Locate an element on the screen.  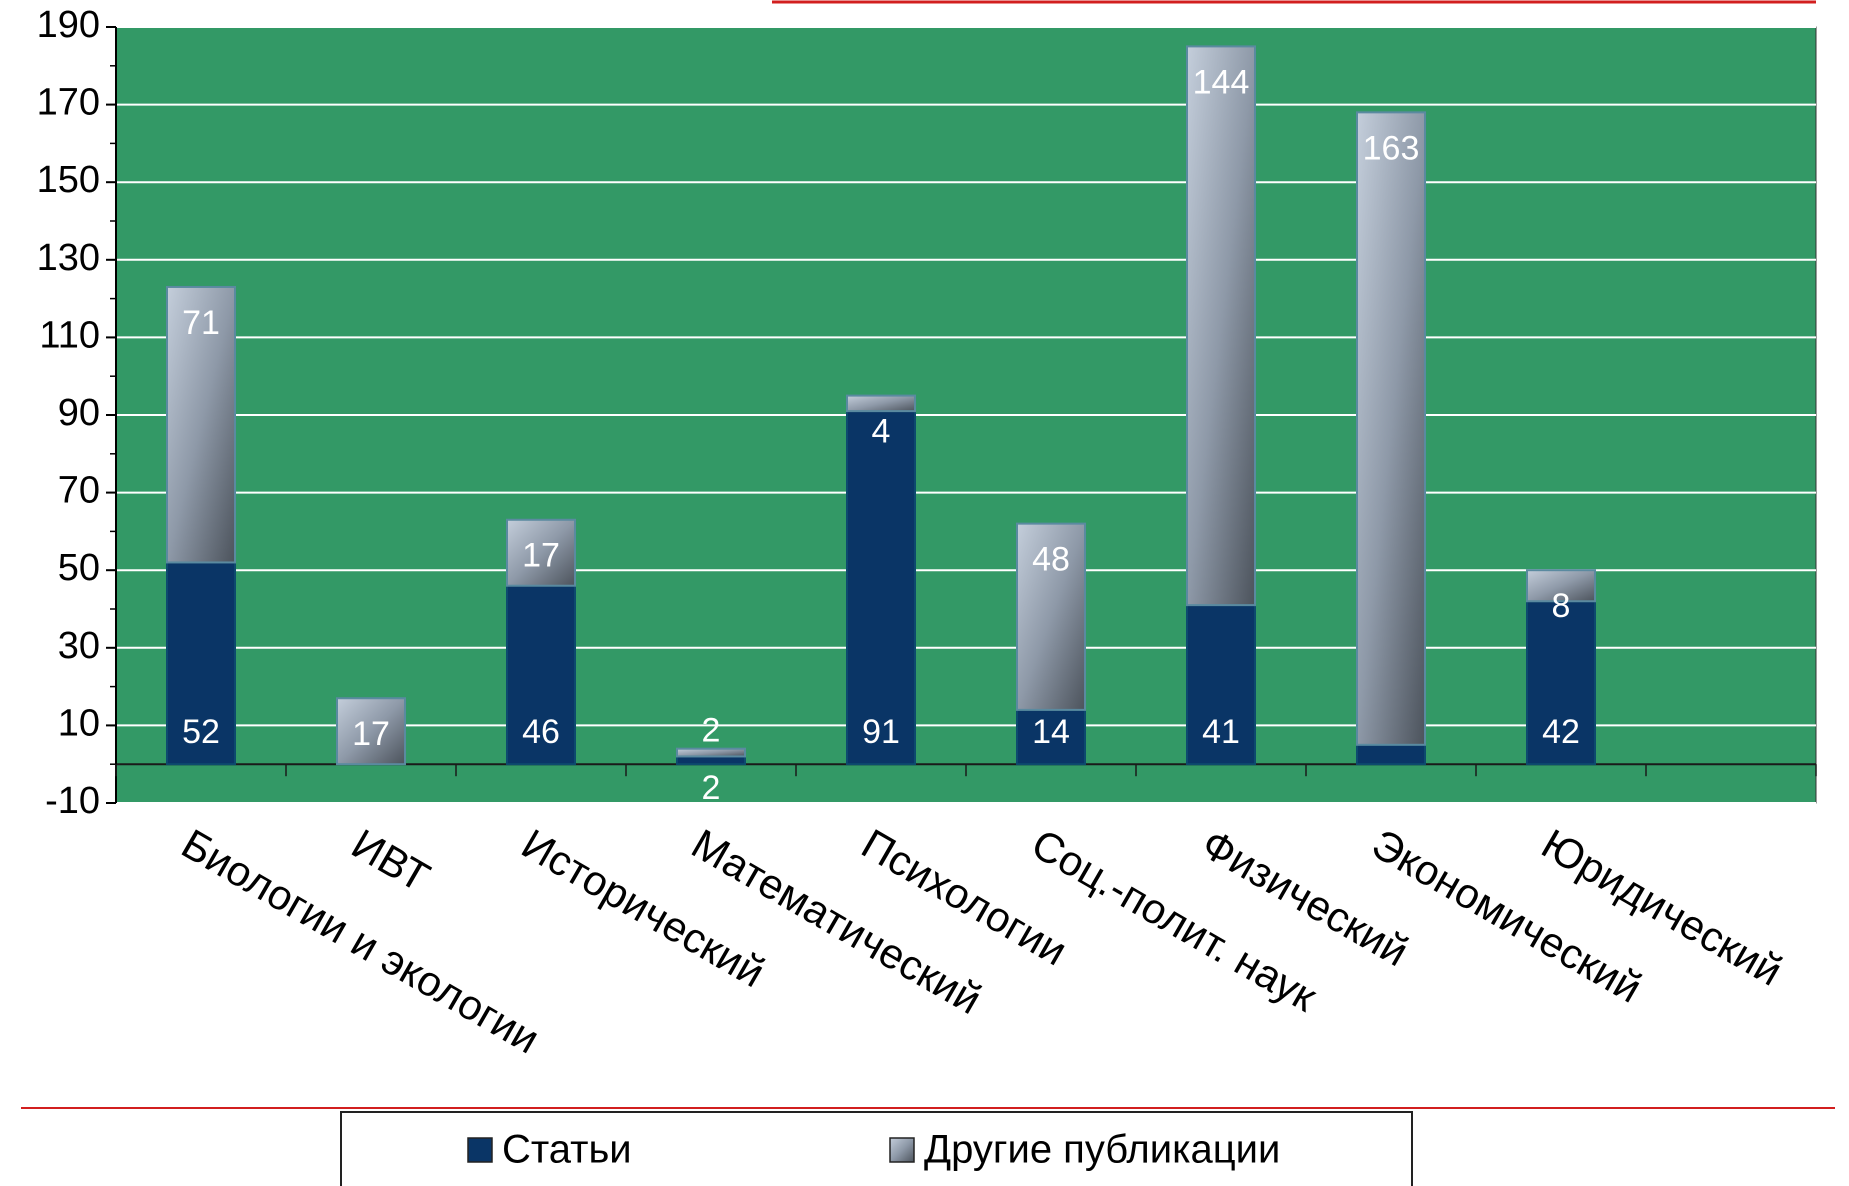
data-label: 14 is located at coordinates (1051, 732).